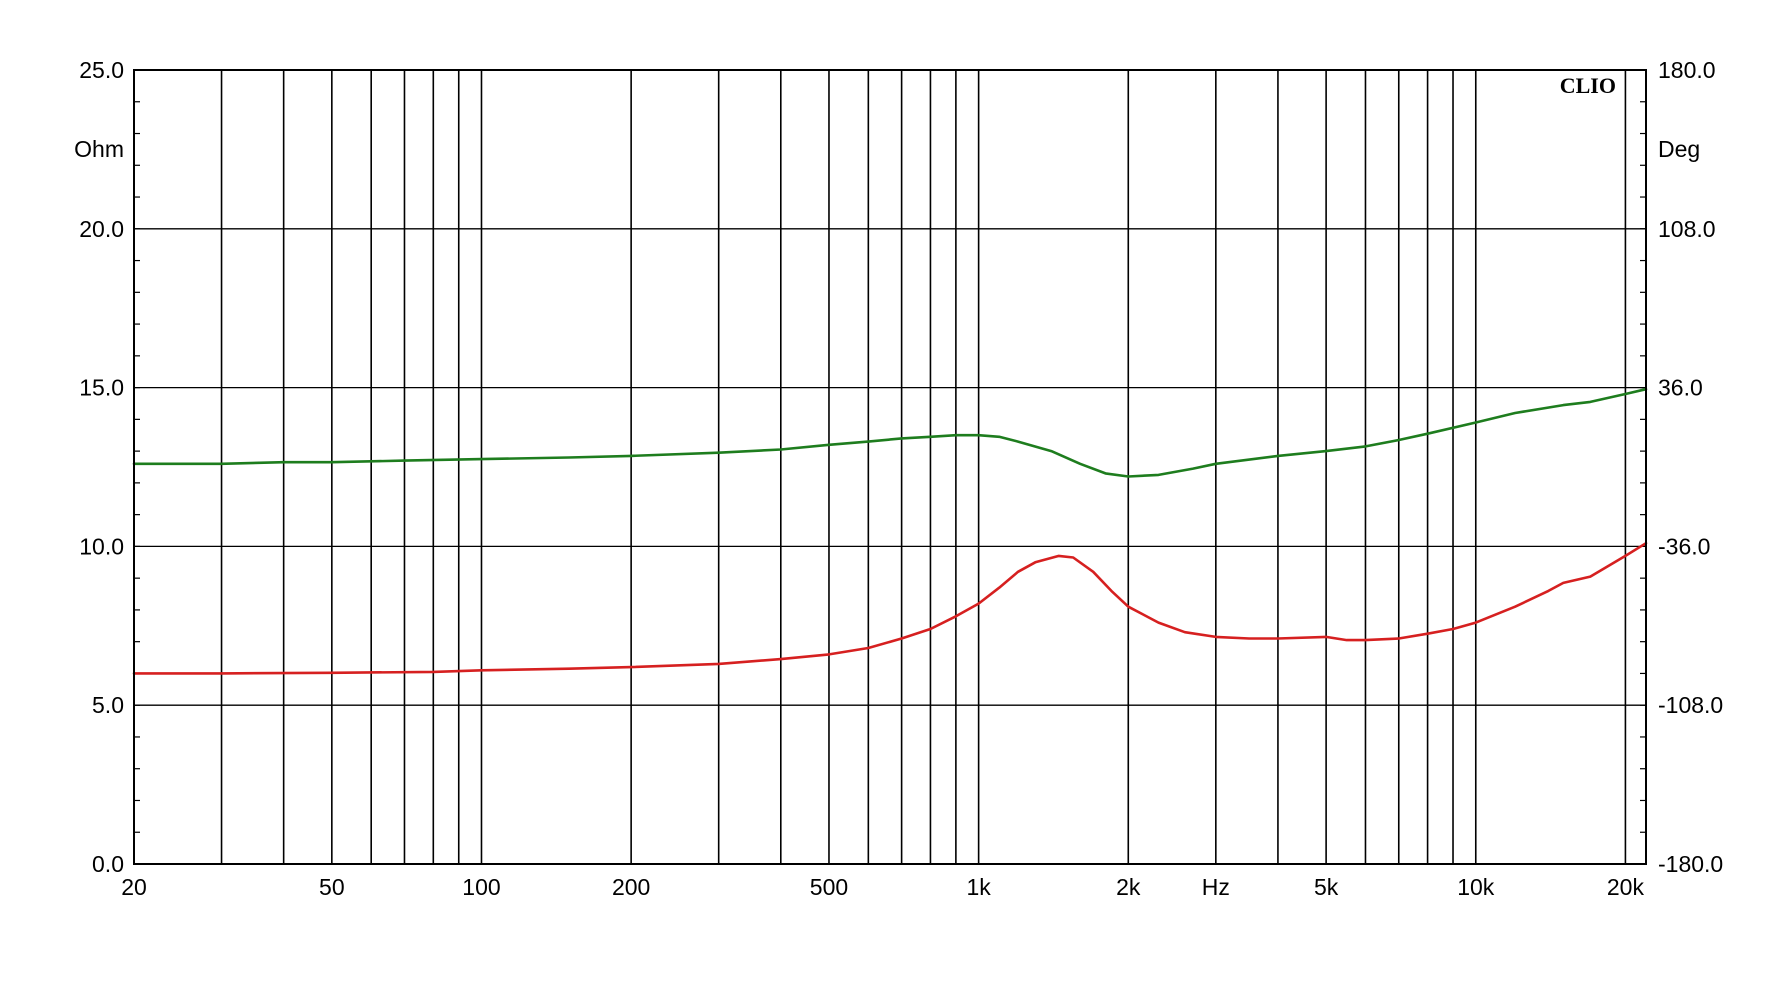 This screenshot has height=1006, width=1772. I want to click on y-right-unit-label: Deg, so click(1679, 149).